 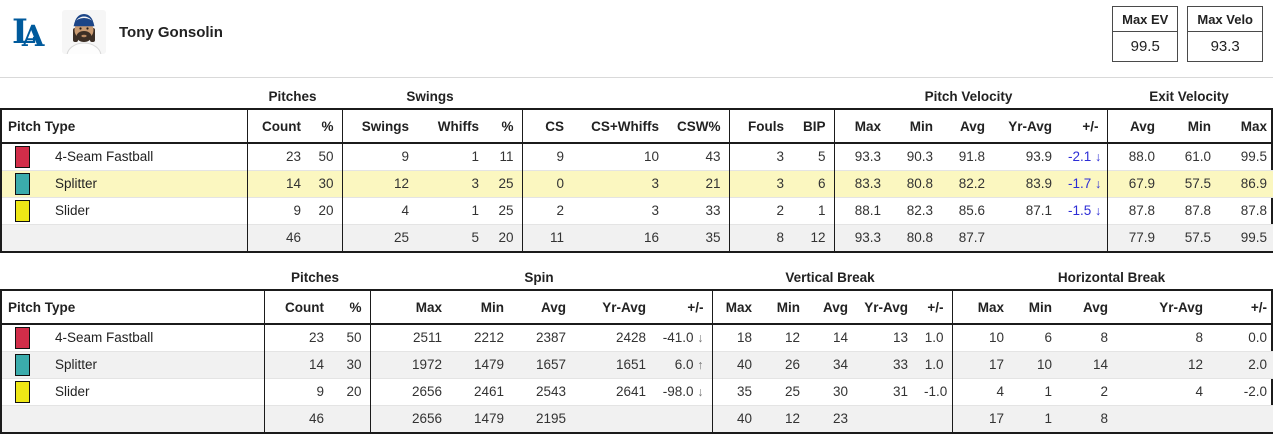 What do you see at coordinates (620, 127) in the screenshot?
I see `column-header-cs-whiffs: CS+Whiffs` at bounding box center [620, 127].